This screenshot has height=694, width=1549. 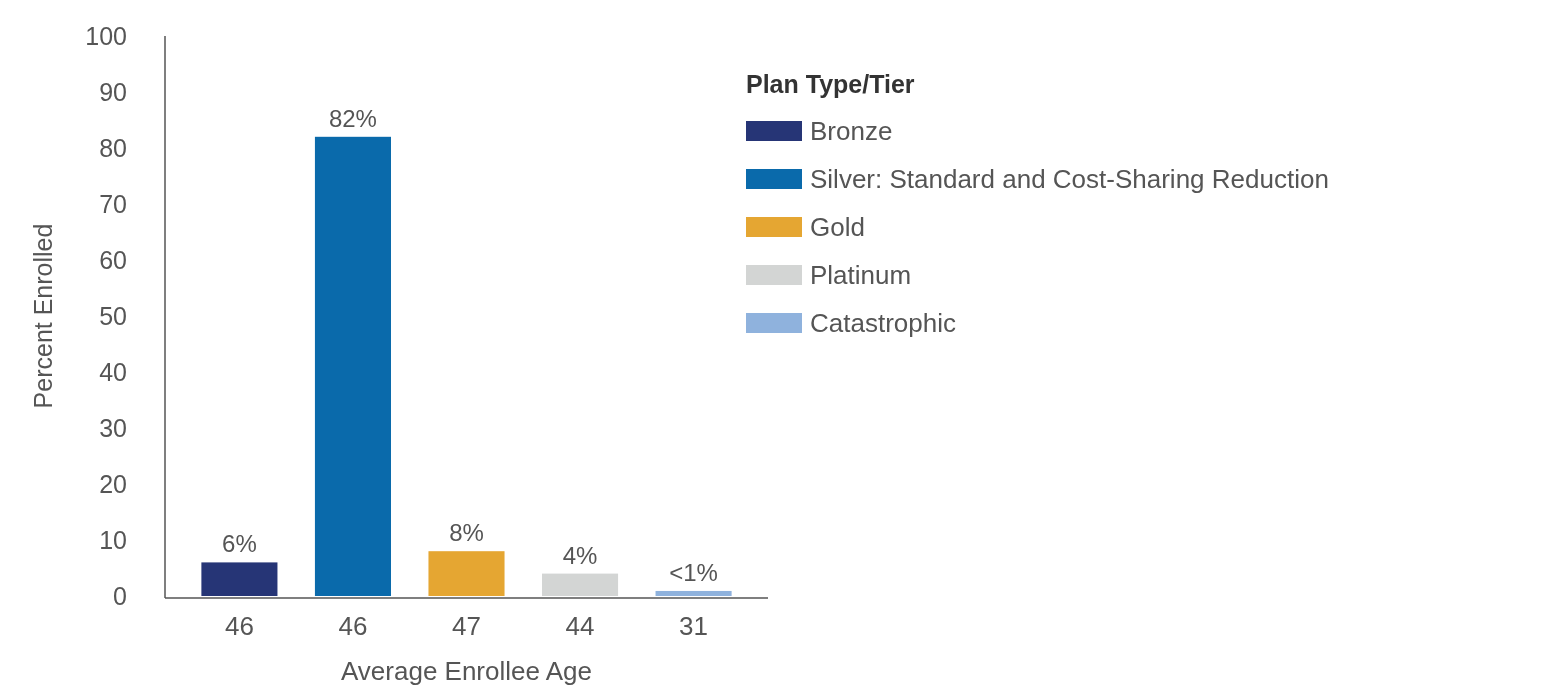 What do you see at coordinates (113, 260) in the screenshot?
I see `y-tick-label: 60` at bounding box center [113, 260].